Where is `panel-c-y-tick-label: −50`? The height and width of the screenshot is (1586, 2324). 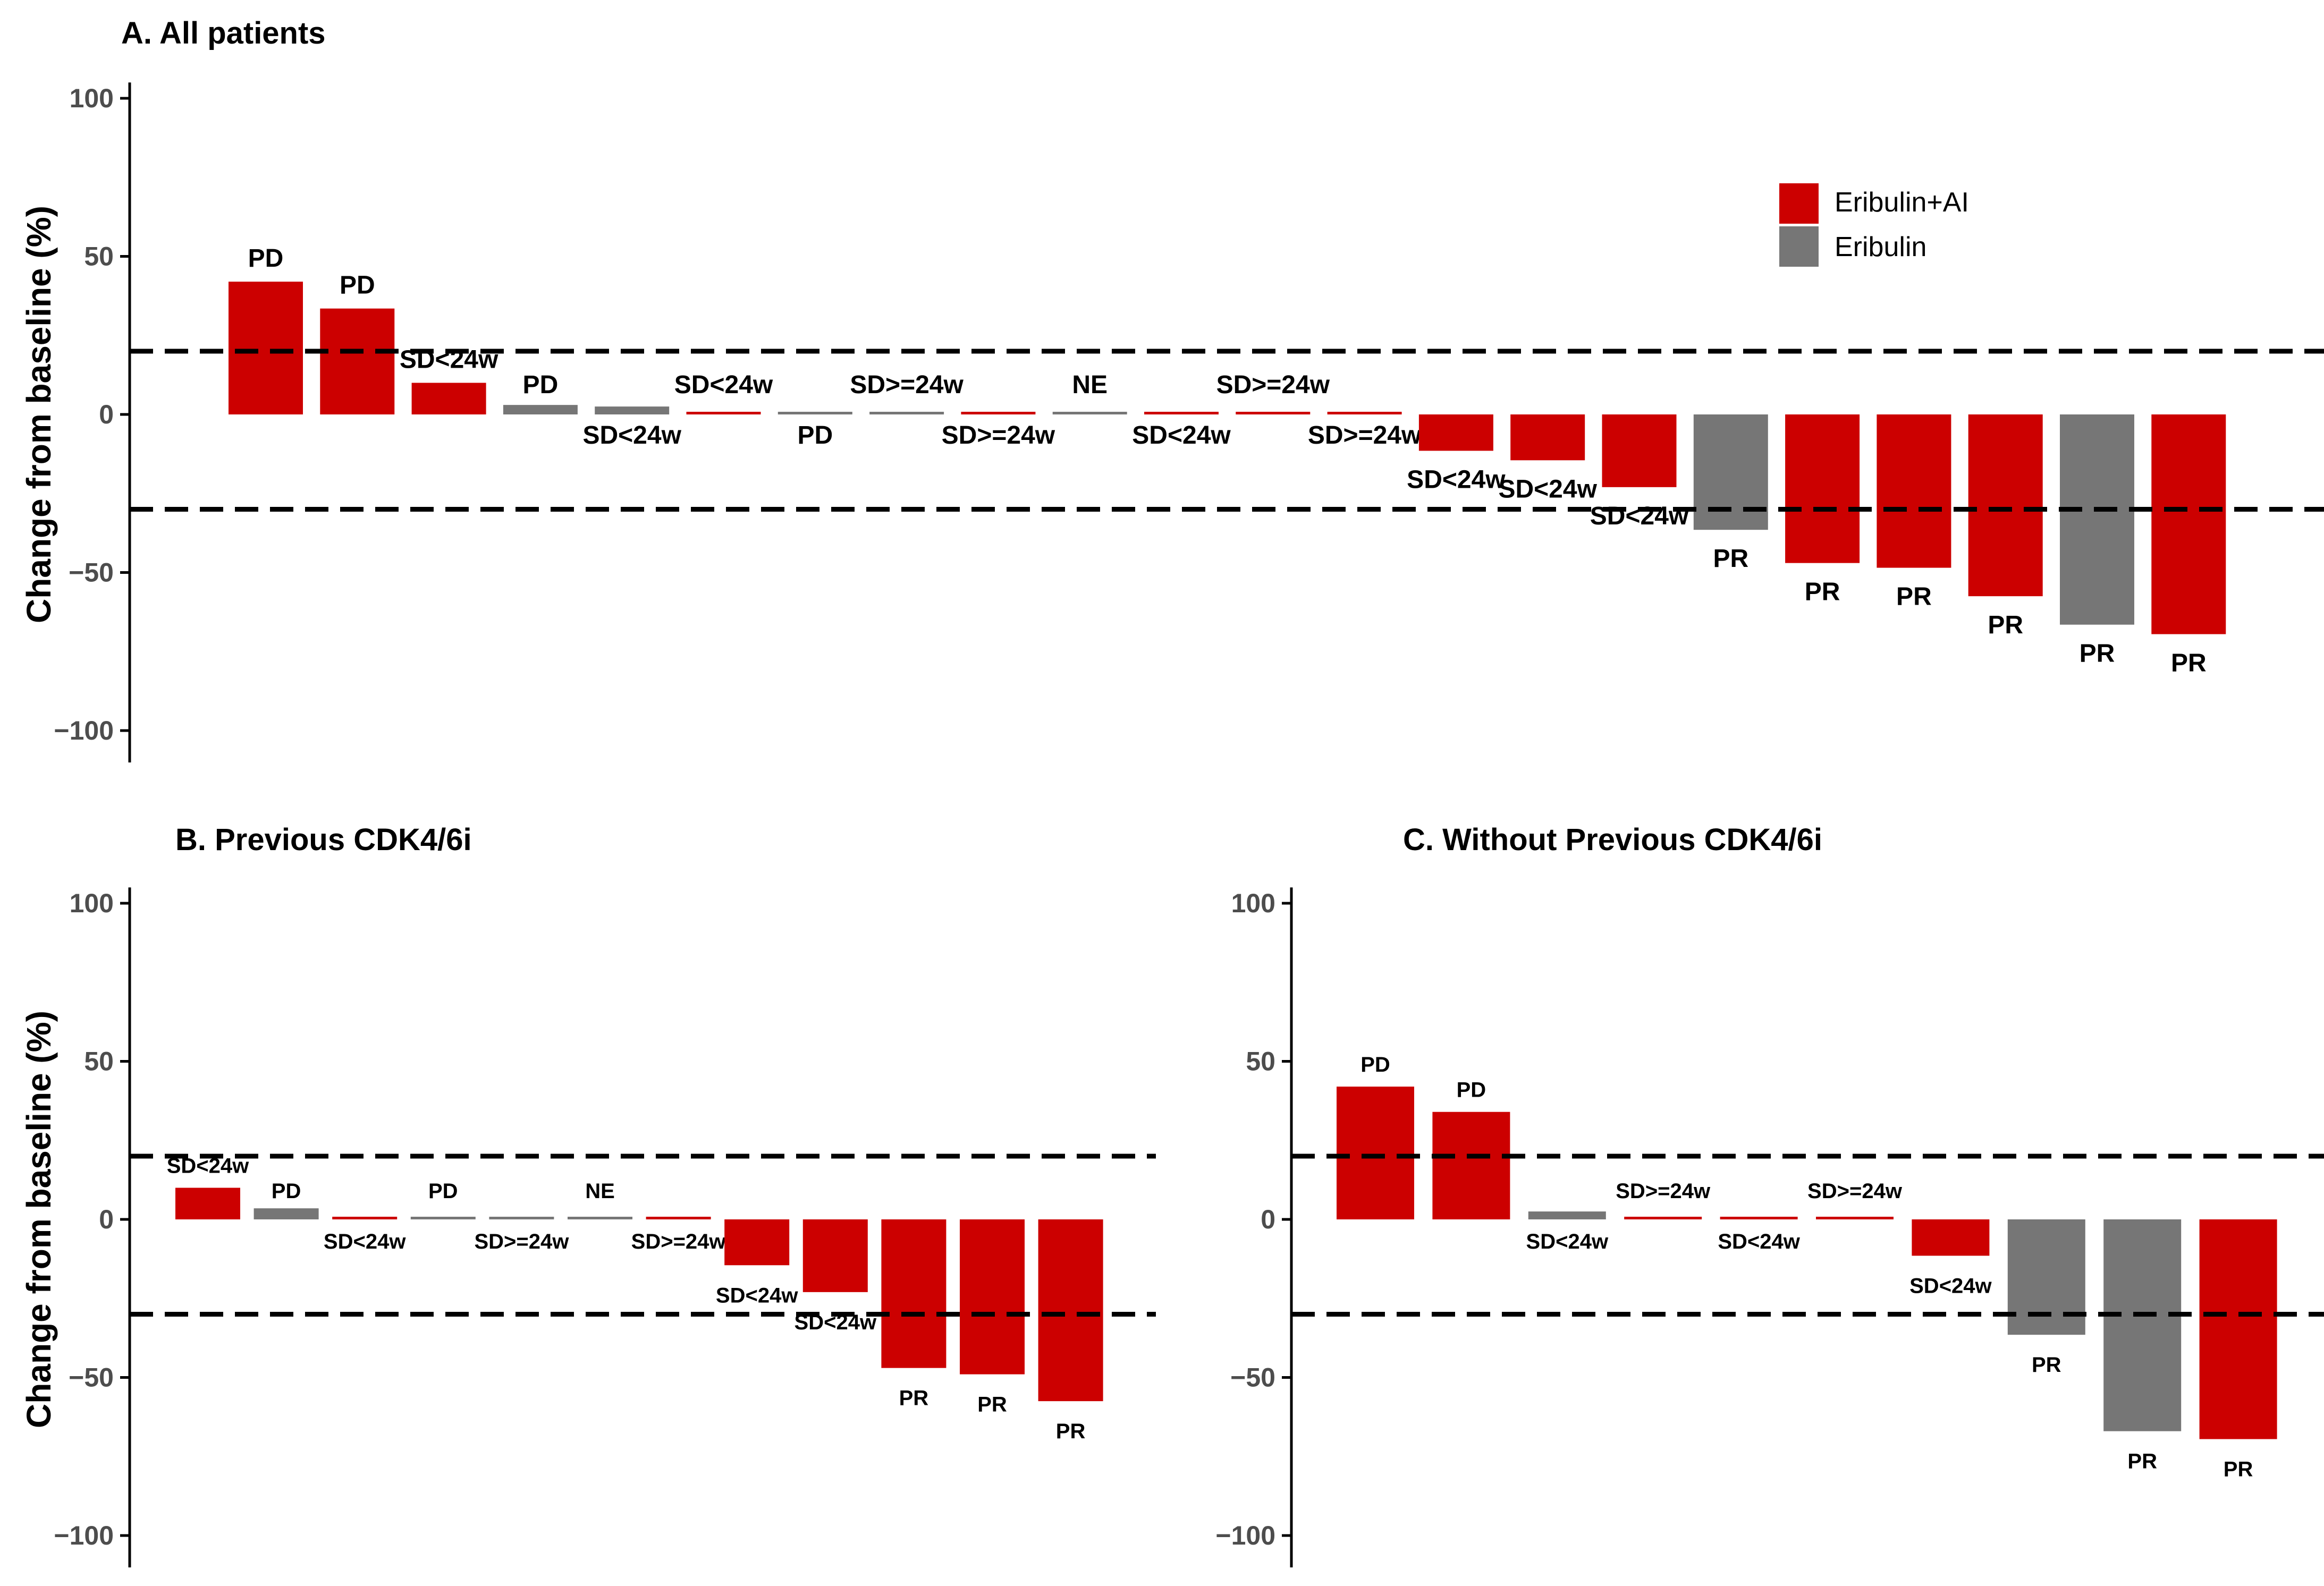
panel-c-y-tick-label: −50 is located at coordinates (1252, 1378).